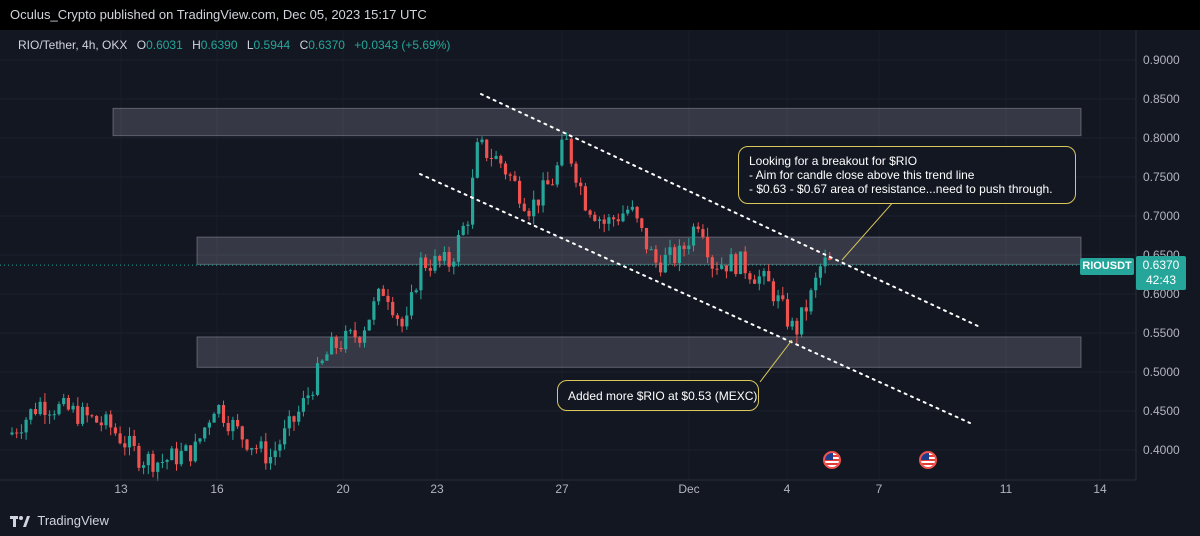 This screenshot has height=536, width=1200. I want to click on breakout-note-line1: Looking for a breakout for $RIO, so click(833, 161).